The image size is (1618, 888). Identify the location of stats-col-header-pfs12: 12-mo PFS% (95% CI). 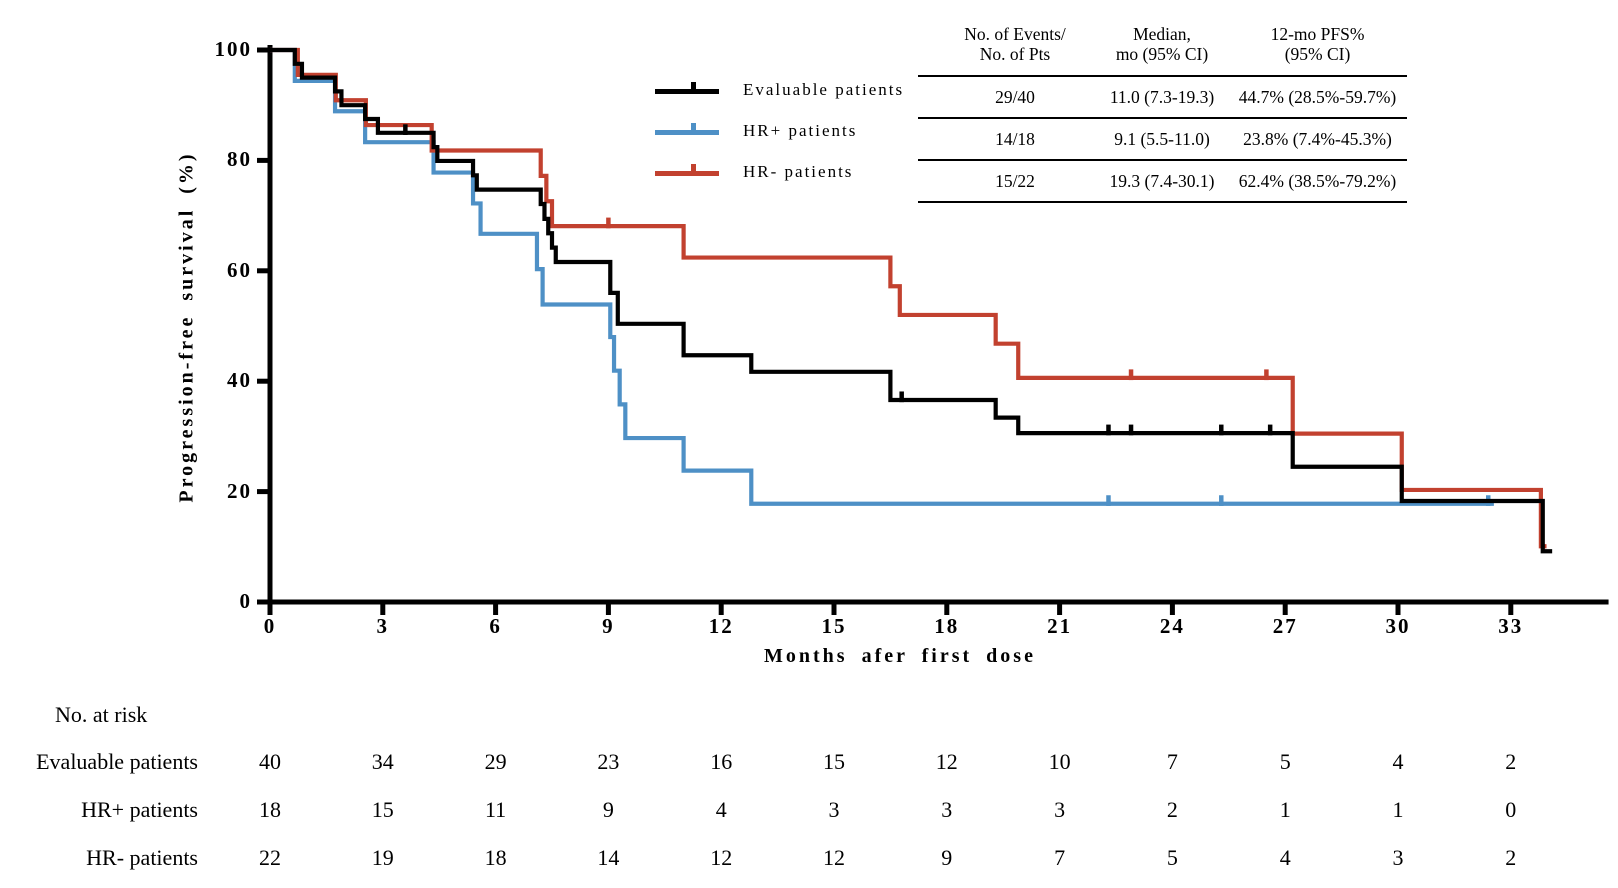
(1317, 44).